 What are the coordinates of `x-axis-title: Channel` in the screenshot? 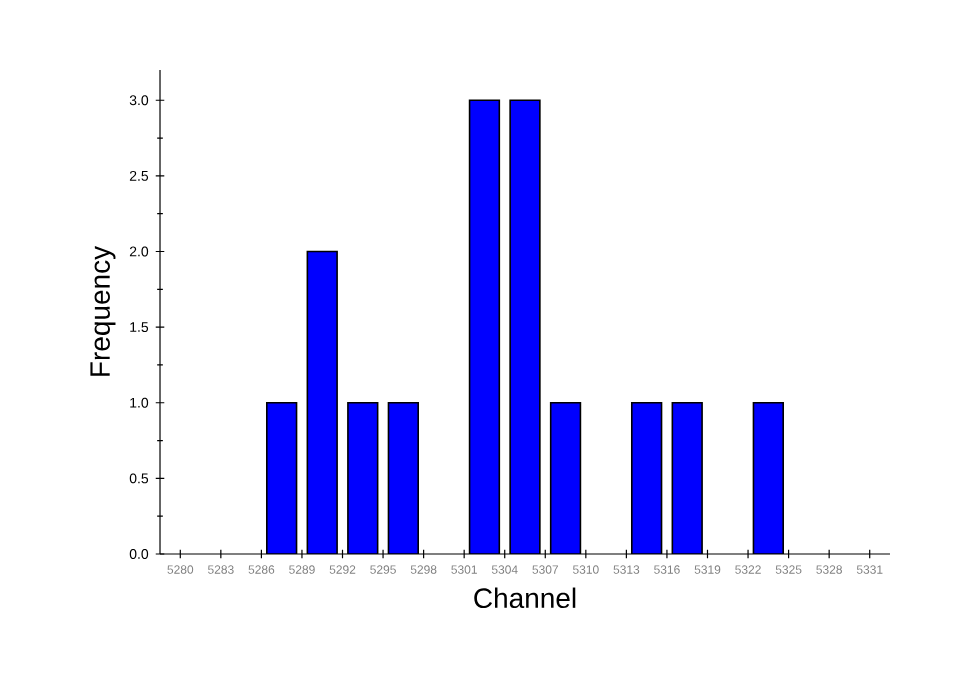 It's located at (525, 598).